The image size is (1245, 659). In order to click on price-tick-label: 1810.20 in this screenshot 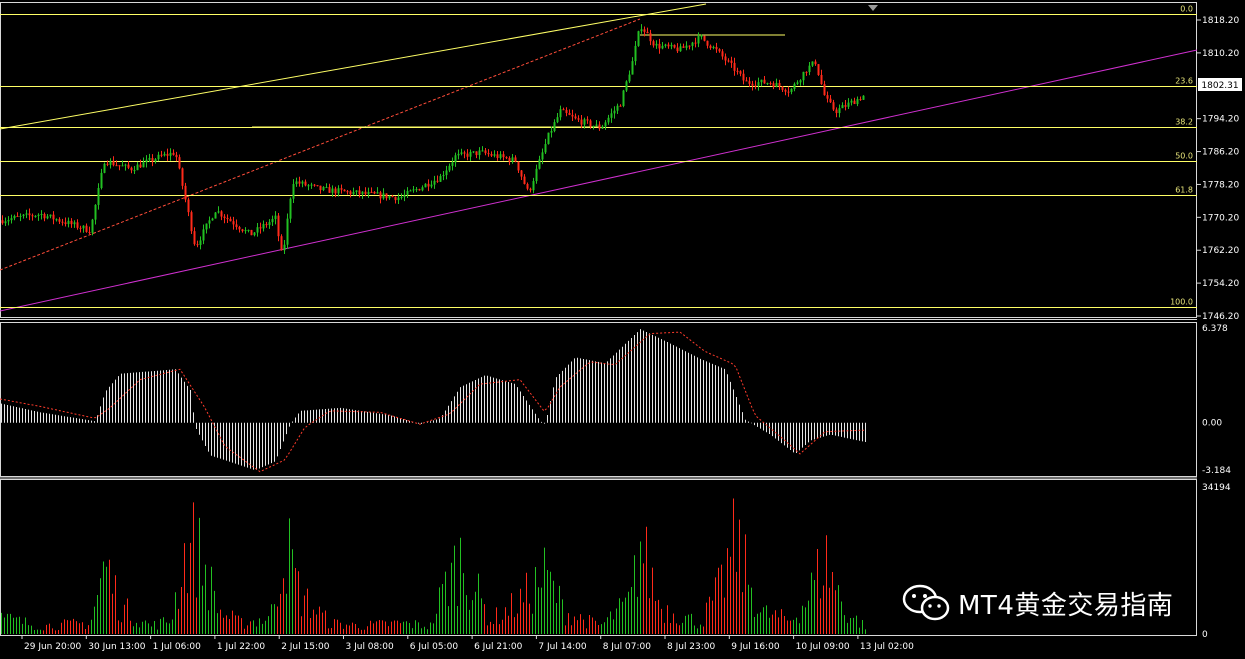, I will do `click(1220, 54)`.